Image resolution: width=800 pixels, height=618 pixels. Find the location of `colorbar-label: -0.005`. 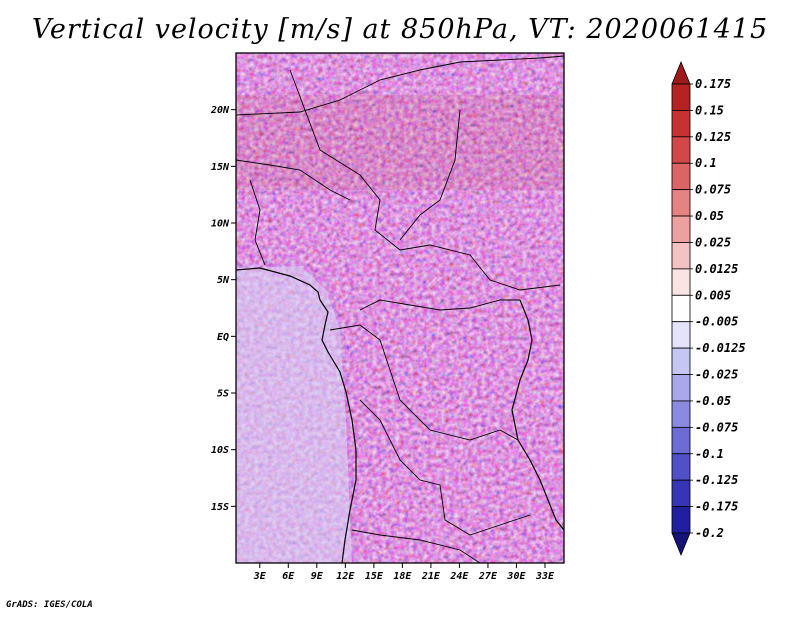

colorbar-label: -0.005 is located at coordinates (716, 322).